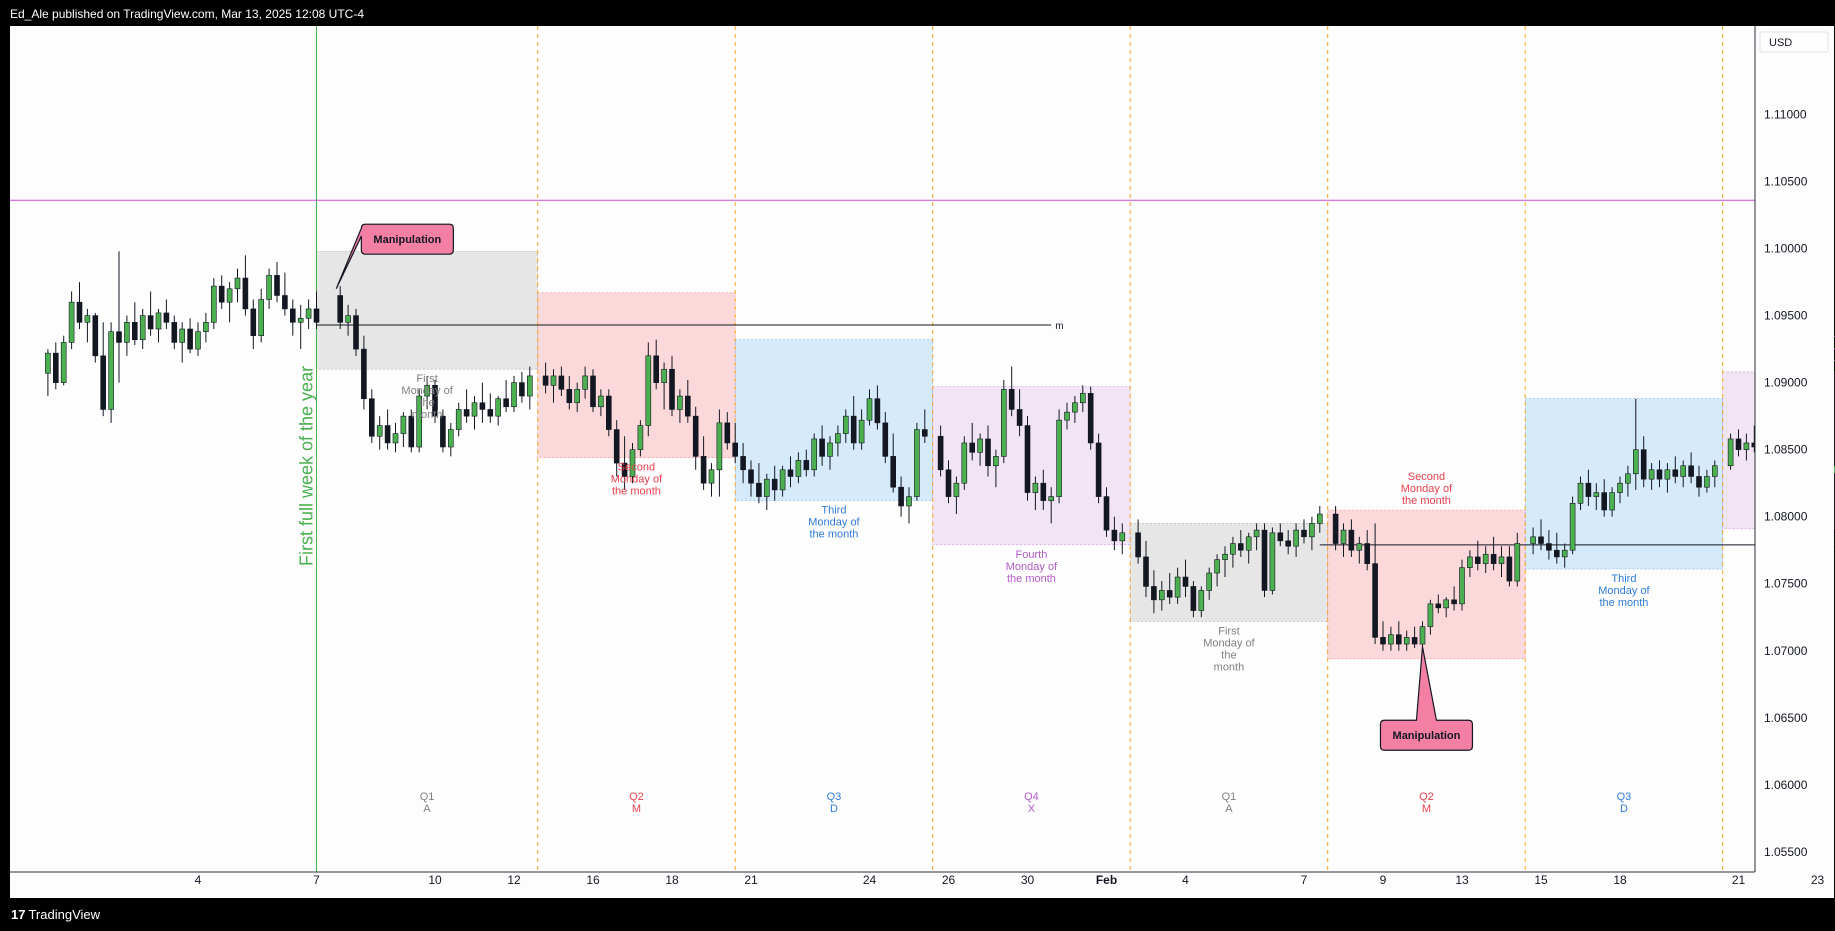  I want to click on time-tick-label: 4, so click(1185, 880).